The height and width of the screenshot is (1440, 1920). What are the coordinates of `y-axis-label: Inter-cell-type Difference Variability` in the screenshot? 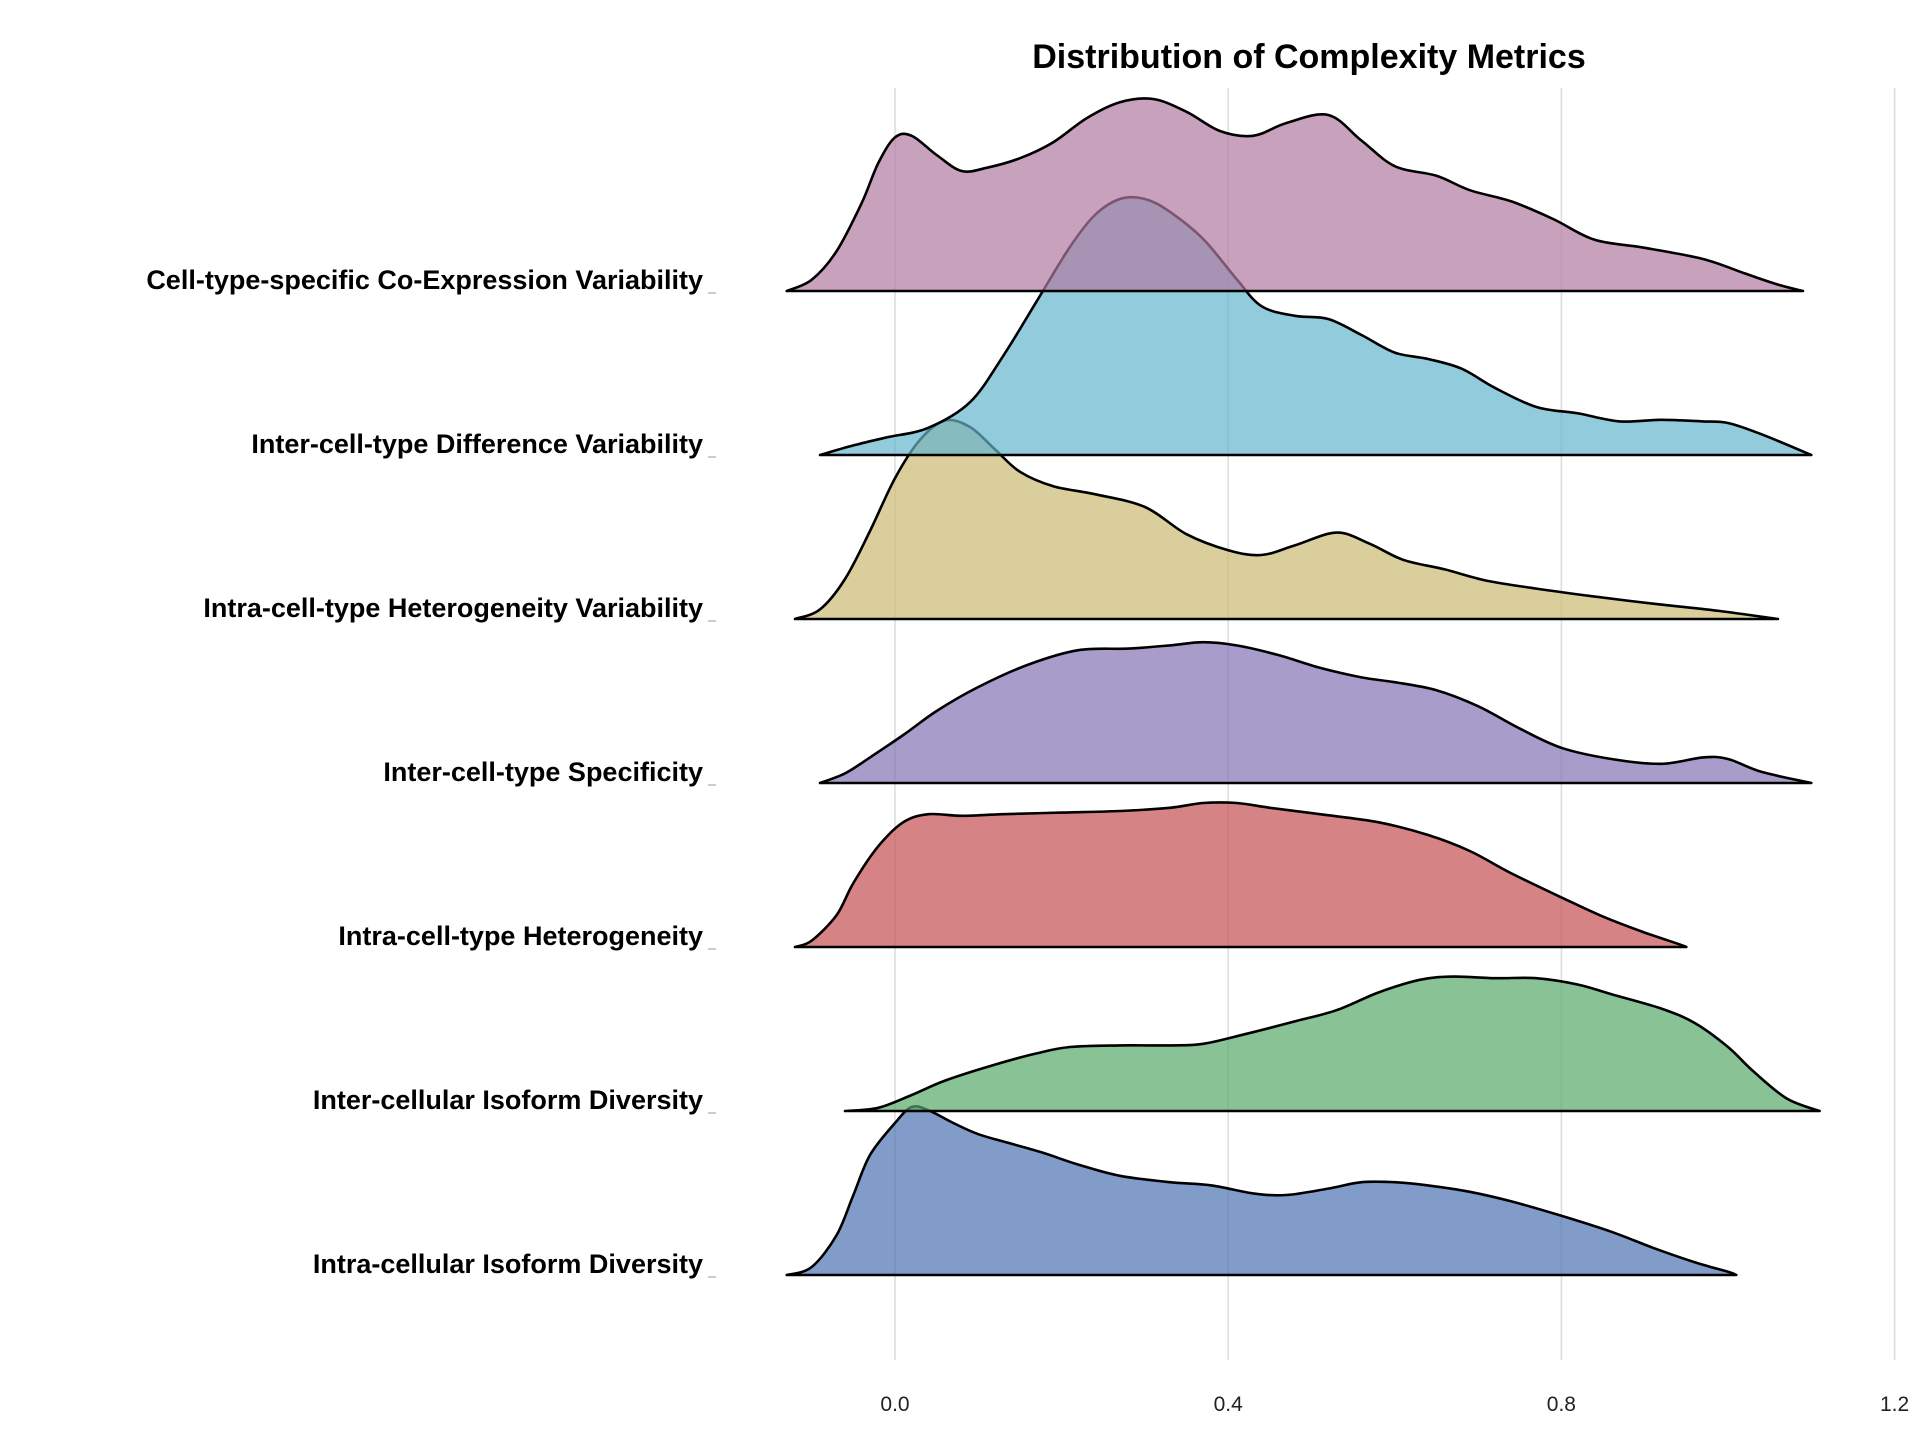 It's located at (477, 444).